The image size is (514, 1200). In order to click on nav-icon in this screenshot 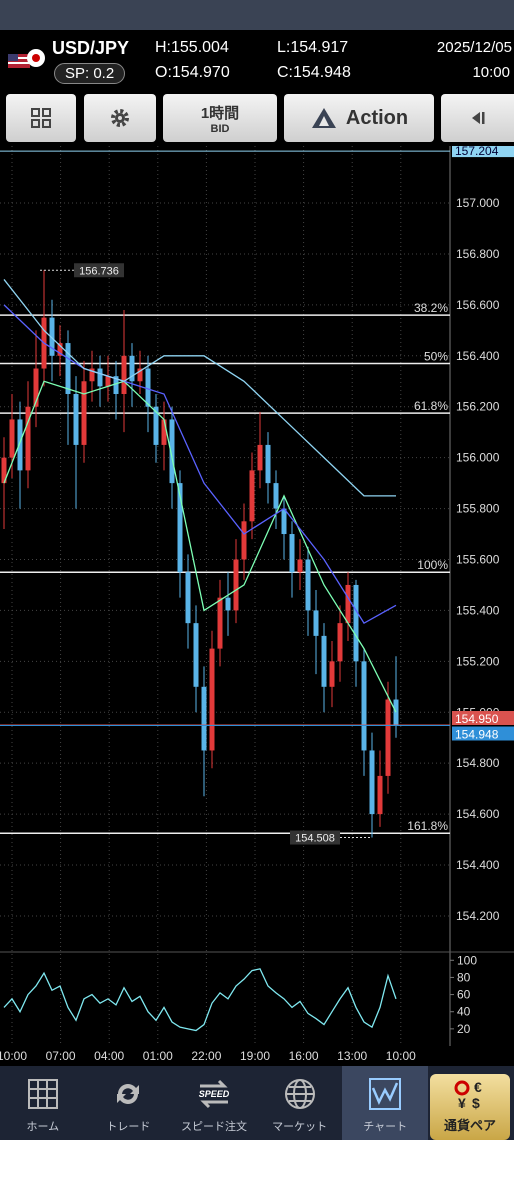, I will do `click(42, 1094)`.